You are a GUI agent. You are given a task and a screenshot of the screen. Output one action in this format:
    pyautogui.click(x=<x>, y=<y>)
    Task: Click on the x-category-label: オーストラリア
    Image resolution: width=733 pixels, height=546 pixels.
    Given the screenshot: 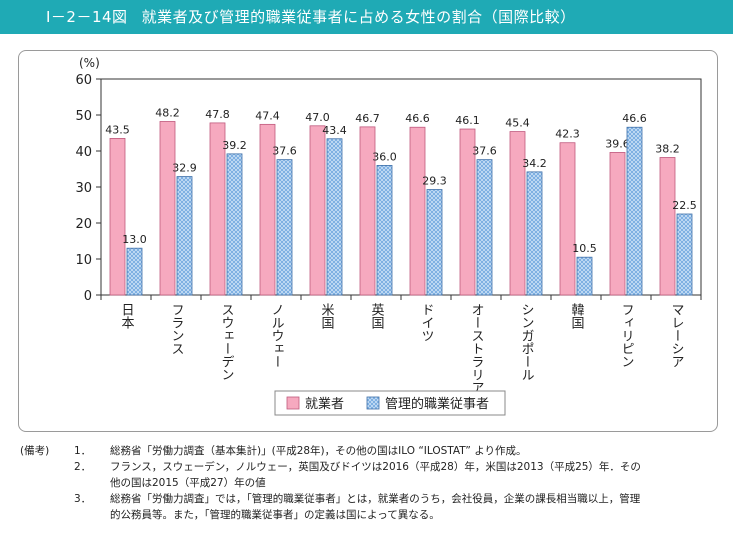 What is the action you would take?
    pyautogui.click(x=476, y=348)
    